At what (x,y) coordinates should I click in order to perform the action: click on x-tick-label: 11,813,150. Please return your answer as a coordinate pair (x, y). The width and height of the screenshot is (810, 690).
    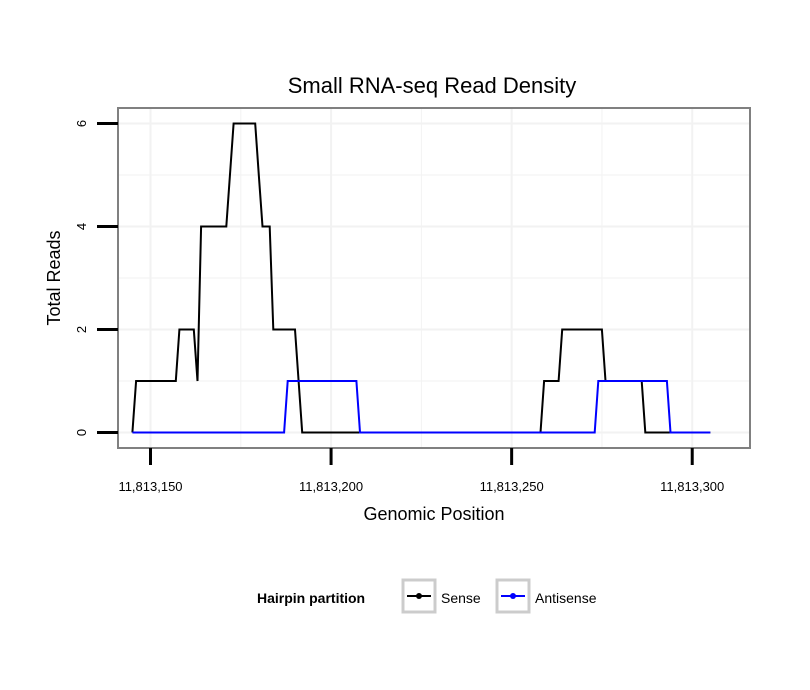
    Looking at the image, I should click on (150, 486).